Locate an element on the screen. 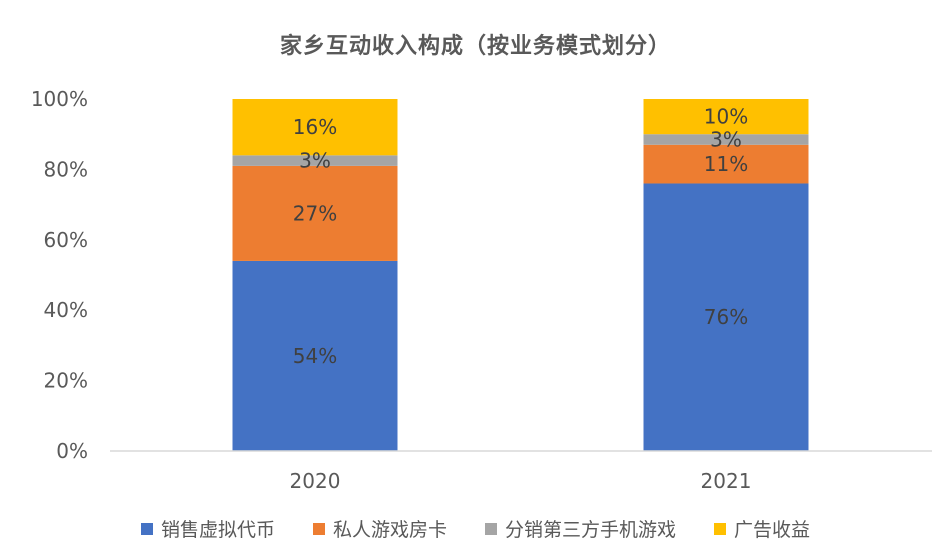 The width and height of the screenshot is (951, 560). legend-label: 广告收益 is located at coordinates (772, 530).